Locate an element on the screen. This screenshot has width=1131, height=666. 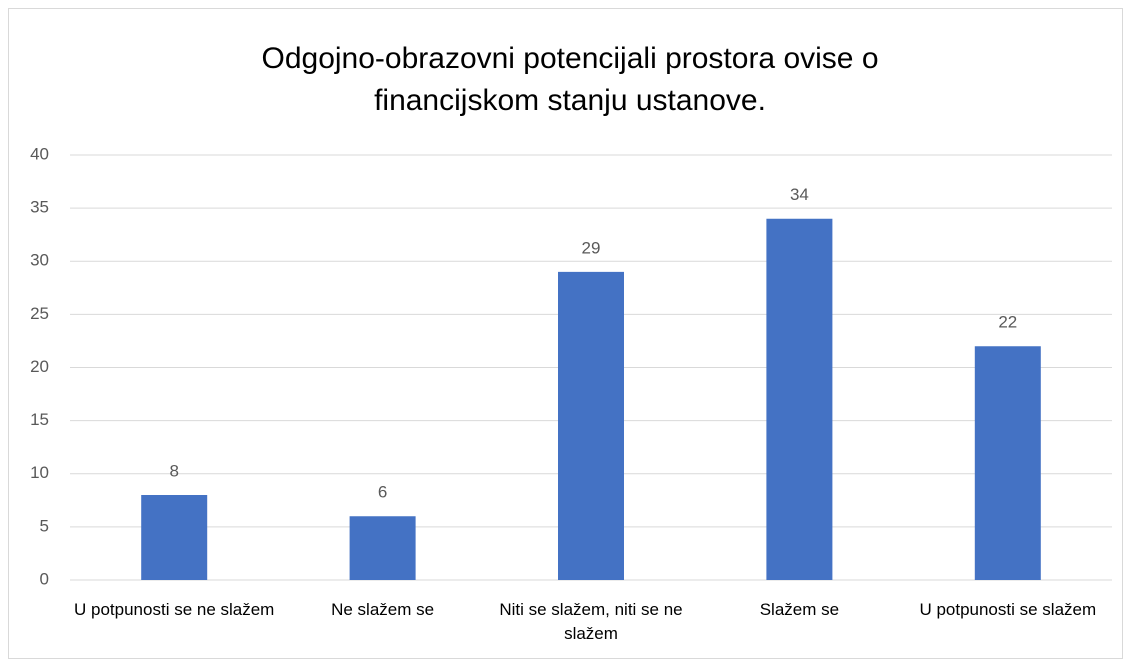
y-tick-label: 15 is located at coordinates (39, 419).